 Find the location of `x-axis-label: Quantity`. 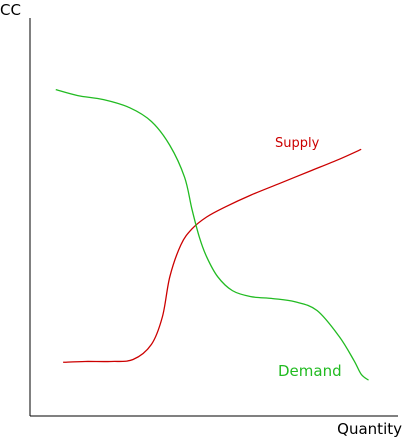

x-axis-label: Quantity is located at coordinates (369, 428).